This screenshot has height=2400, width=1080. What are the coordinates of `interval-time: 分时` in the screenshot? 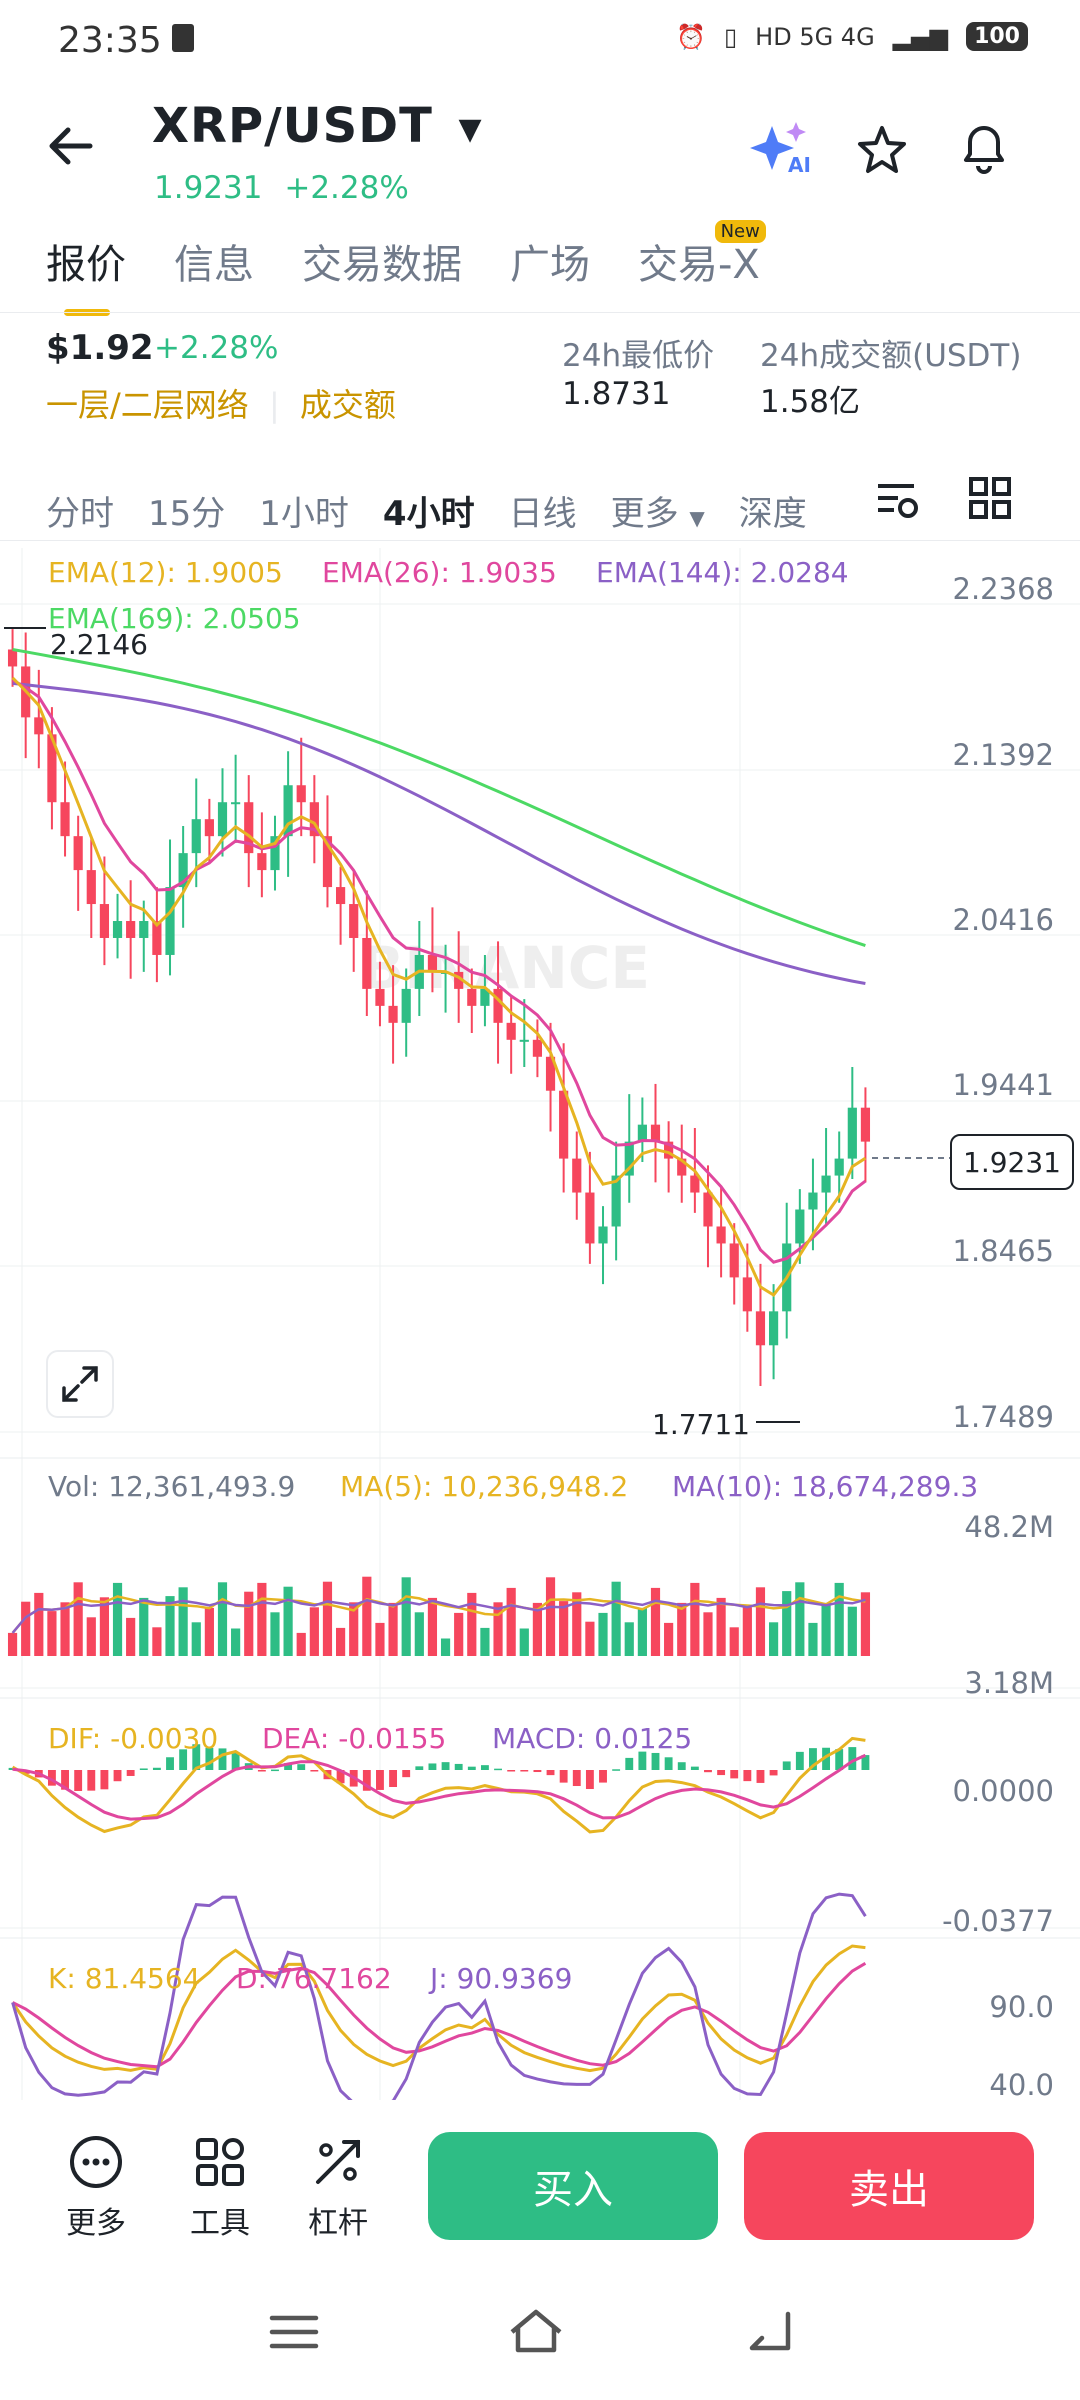 It's located at (80, 514).